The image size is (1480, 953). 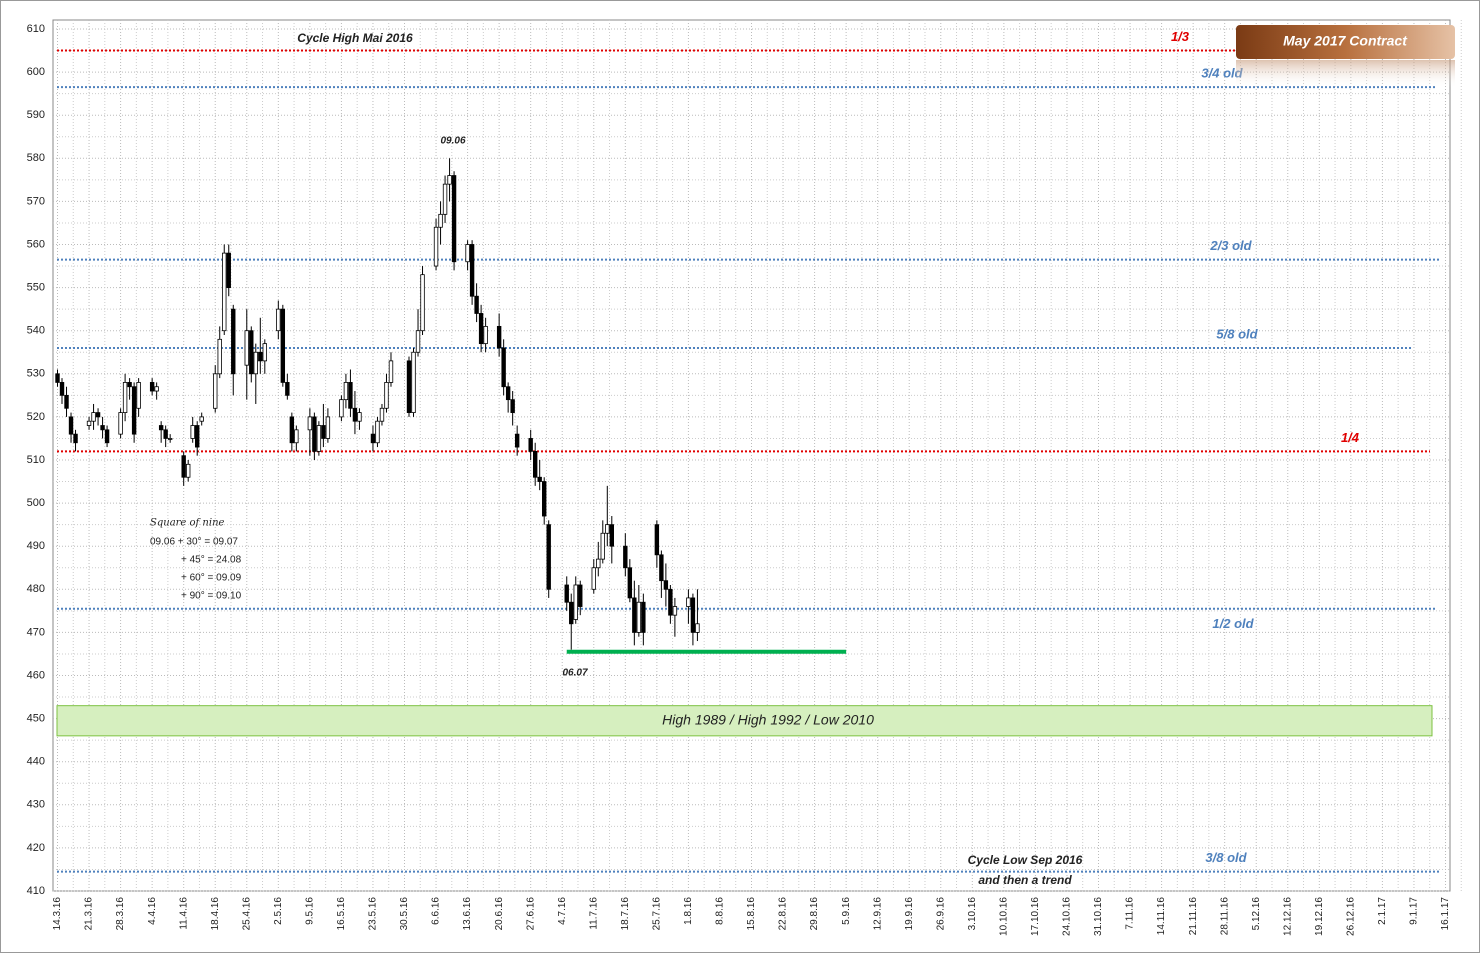 I want to click on x-tick-label: 19.9.16, so click(x=909, y=914).